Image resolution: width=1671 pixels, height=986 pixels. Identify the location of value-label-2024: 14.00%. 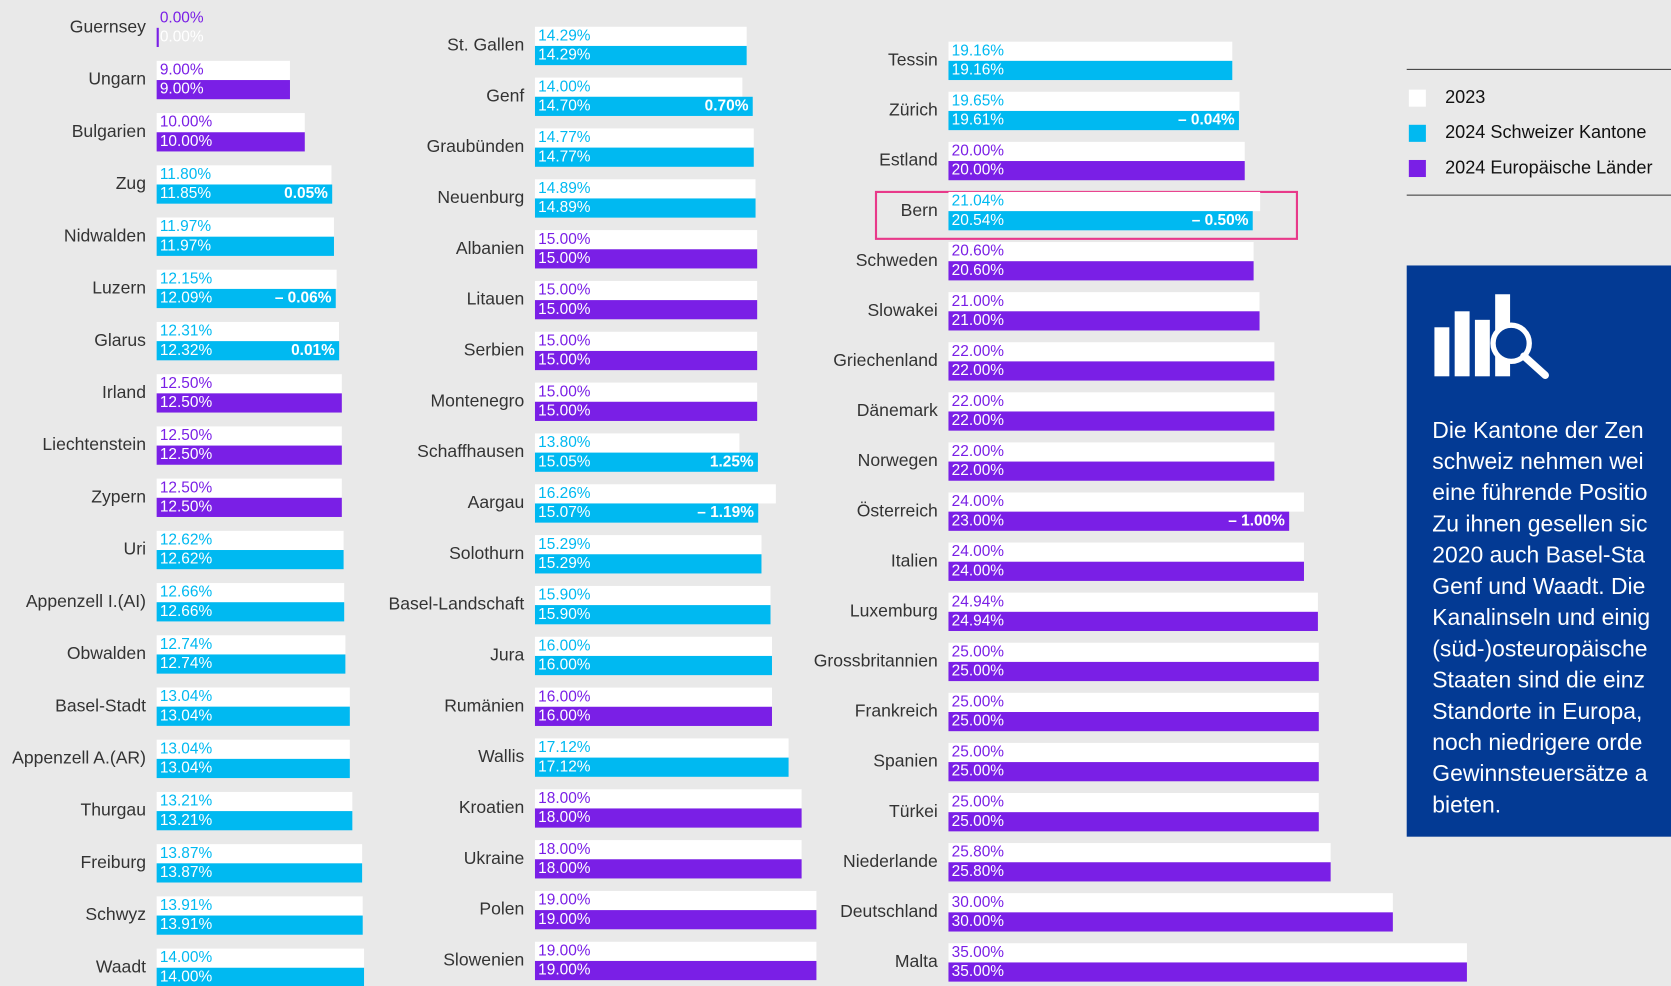
(186, 976).